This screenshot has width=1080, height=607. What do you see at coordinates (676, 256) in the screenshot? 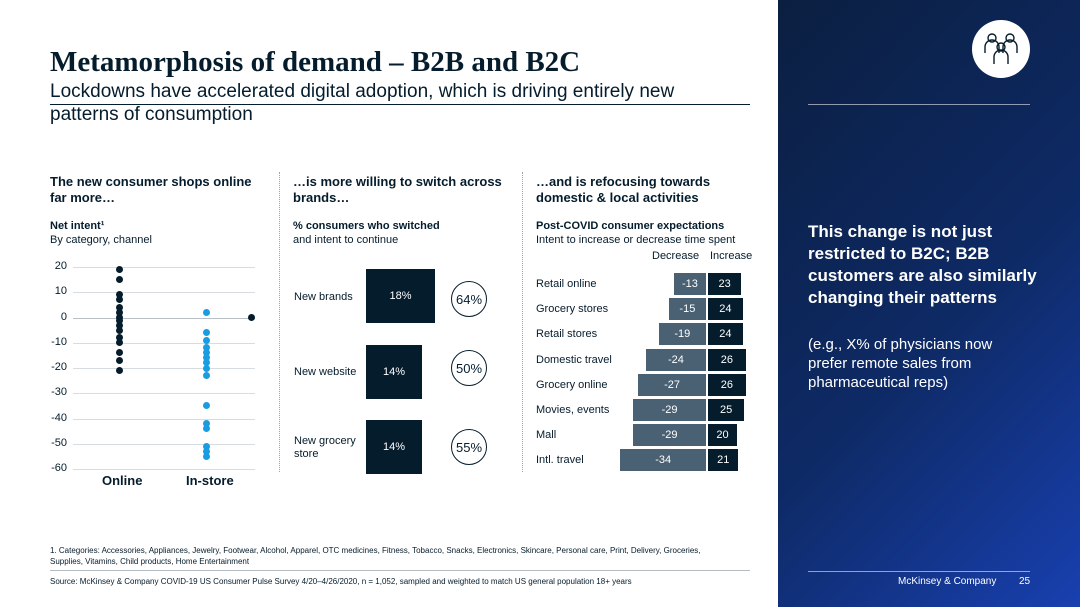
I see `legend-decrease: Decrease` at bounding box center [676, 256].